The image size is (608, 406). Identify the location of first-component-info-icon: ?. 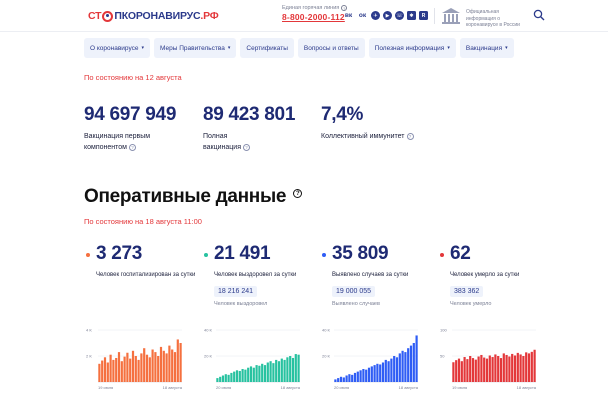
(132, 147).